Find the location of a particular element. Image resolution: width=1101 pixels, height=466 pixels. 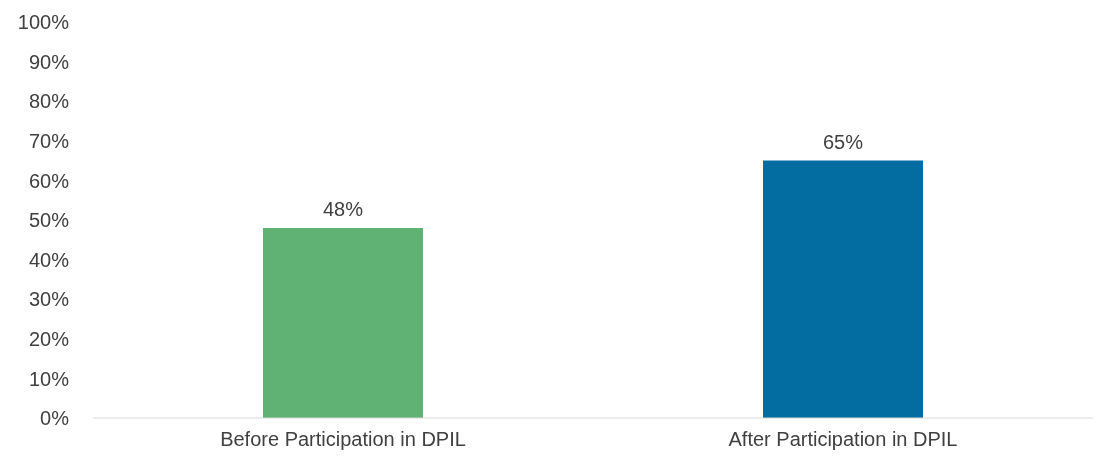

data-label: 48% is located at coordinates (343, 208).